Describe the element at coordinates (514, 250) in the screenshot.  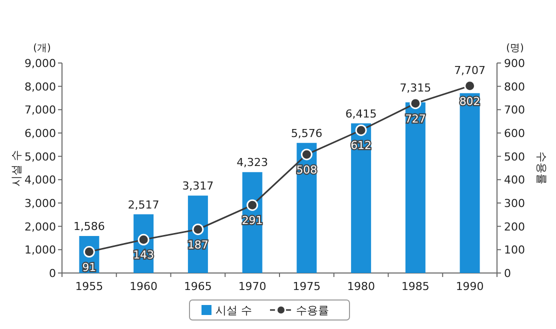
I see `y2-tick-label: 100` at that location.